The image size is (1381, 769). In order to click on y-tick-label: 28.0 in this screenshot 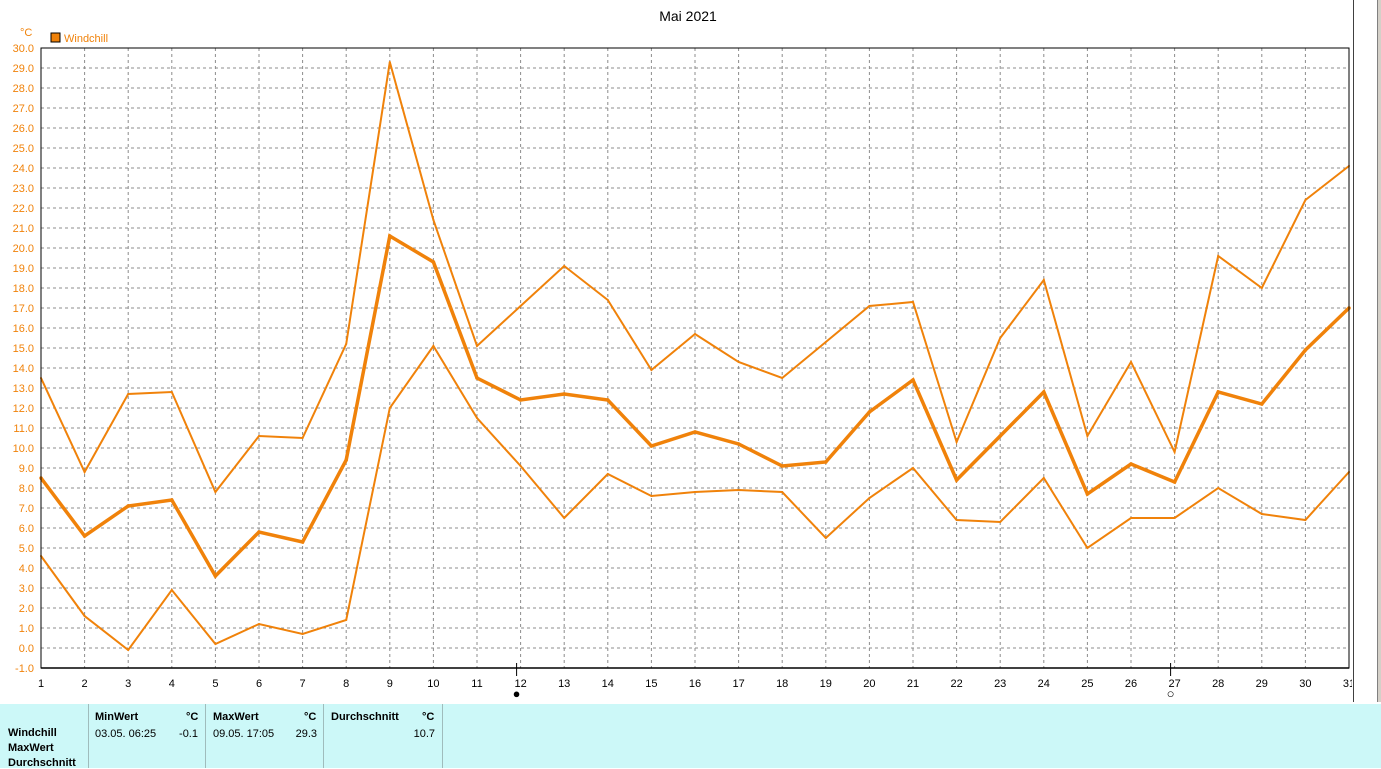, I will do `click(23, 89)`.